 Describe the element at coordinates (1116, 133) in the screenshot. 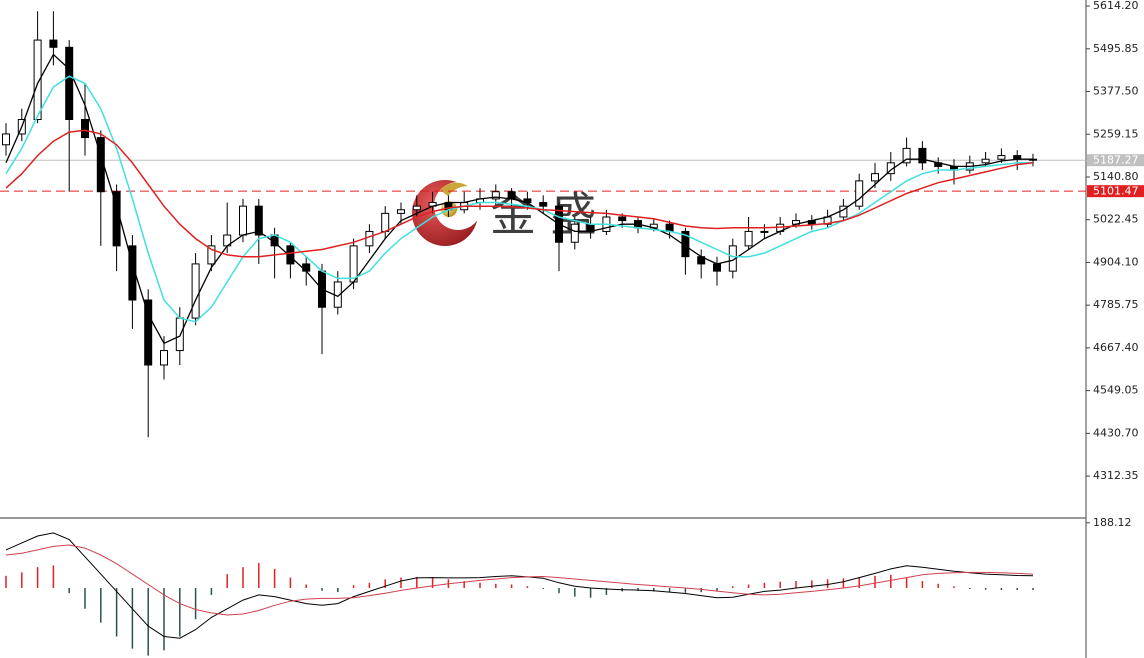

I see `y-tick-label: 5259.15` at that location.